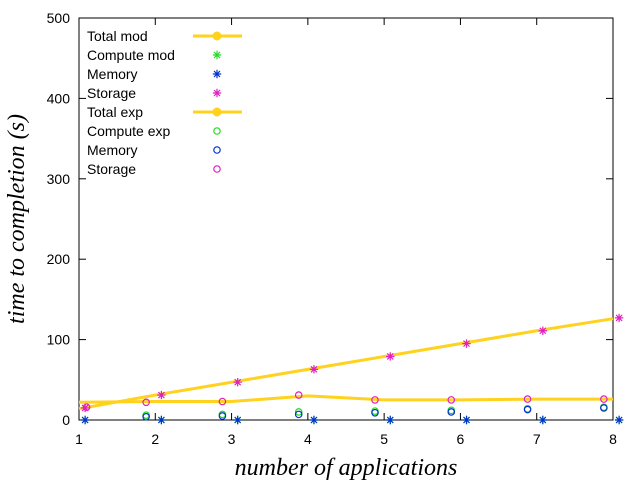  Describe the element at coordinates (115, 112) in the screenshot. I see `legend-label: Total exp` at that location.